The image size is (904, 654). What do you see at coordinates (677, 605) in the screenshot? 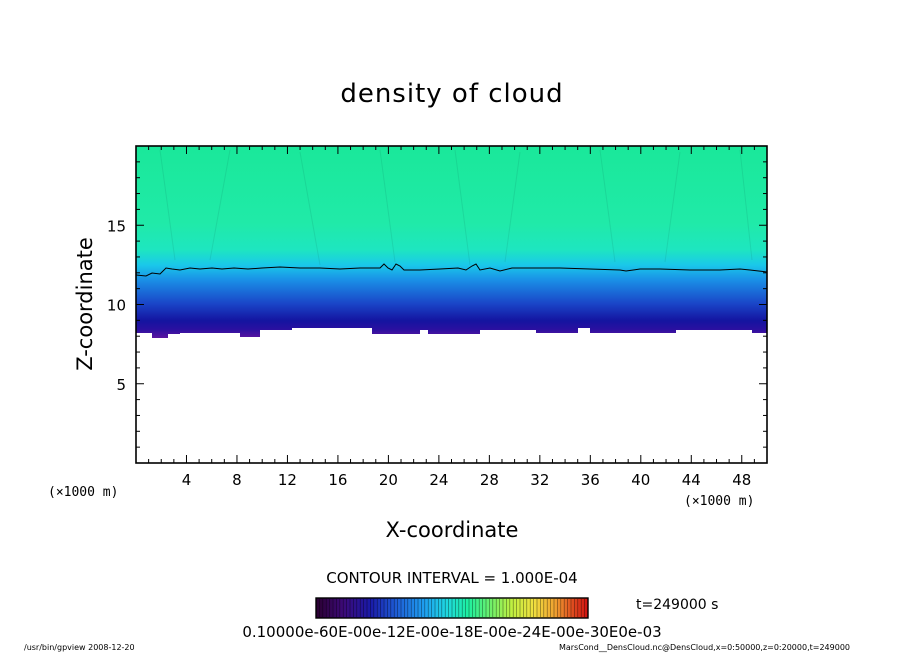
I see `time-label: t=249000 s` at bounding box center [677, 605].